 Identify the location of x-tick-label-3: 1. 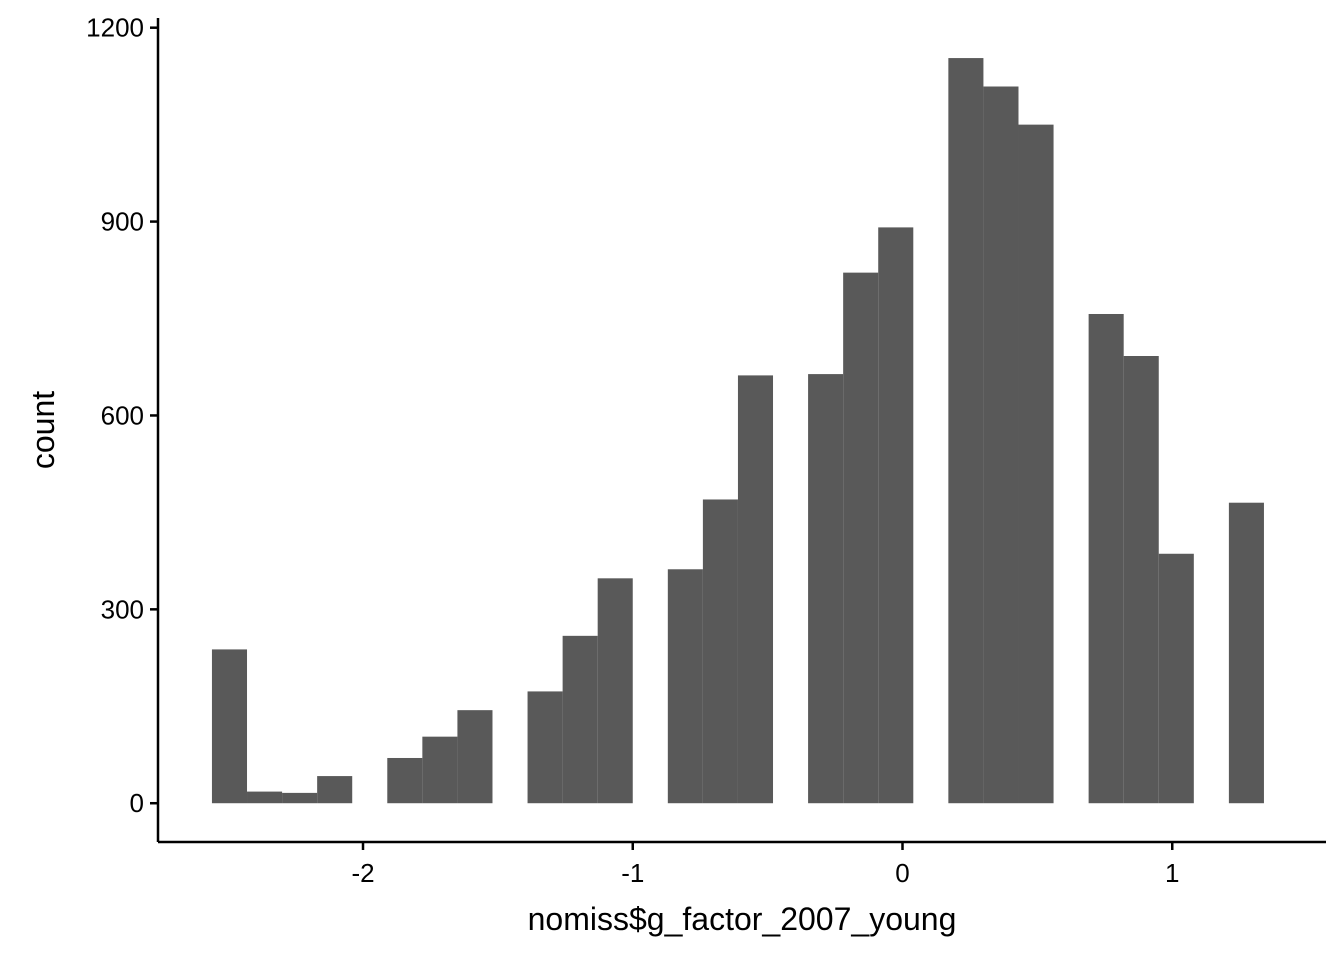
(1172, 873).